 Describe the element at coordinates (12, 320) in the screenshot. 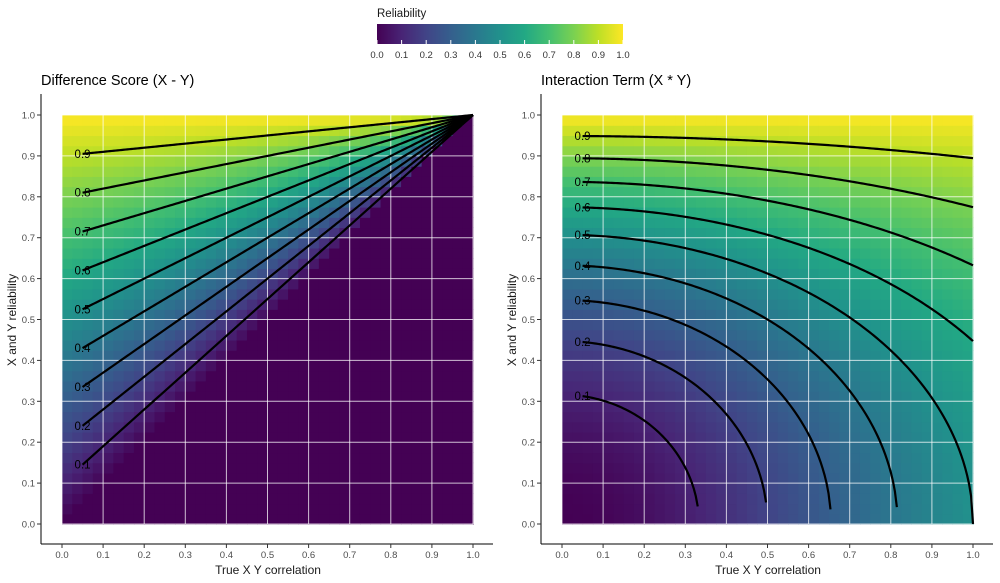

I see `y-axis-title: X and Y reliability` at that location.